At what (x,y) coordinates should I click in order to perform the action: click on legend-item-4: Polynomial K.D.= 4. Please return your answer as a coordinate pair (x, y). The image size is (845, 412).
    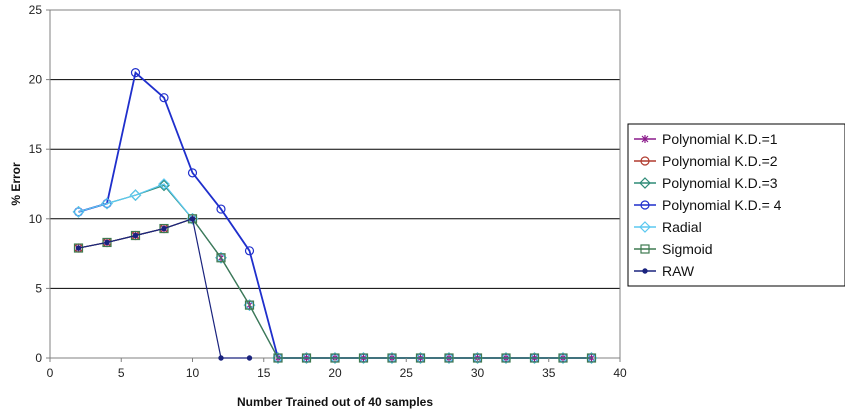
    Looking at the image, I should click on (708, 205).